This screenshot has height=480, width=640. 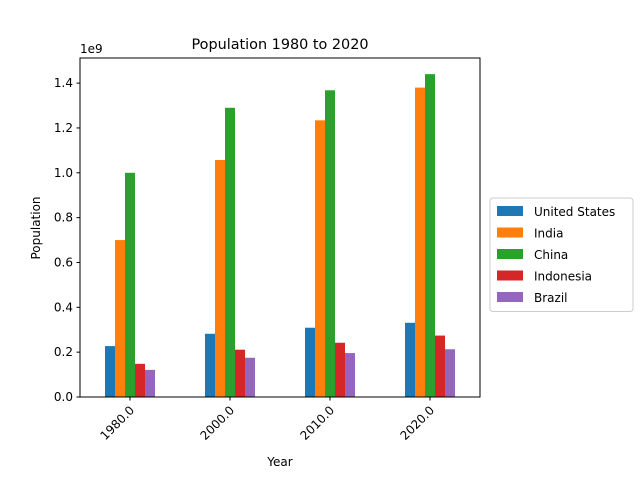 I want to click on x-tick-label: 2010.0, so click(x=318, y=423).